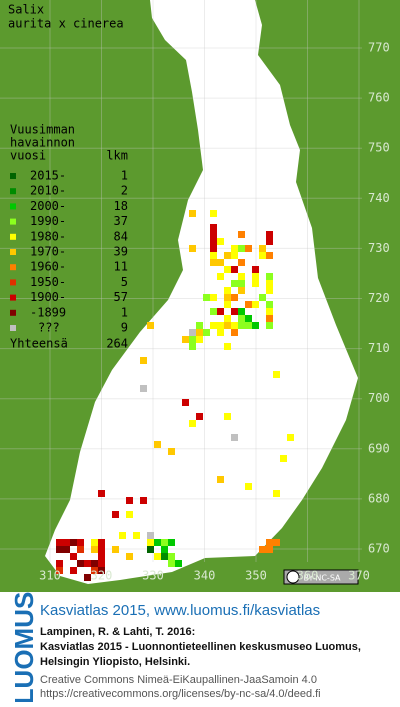 This screenshot has width=400, height=707. What do you see at coordinates (24, 647) in the screenshot?
I see `logo: LUOMUS` at bounding box center [24, 647].